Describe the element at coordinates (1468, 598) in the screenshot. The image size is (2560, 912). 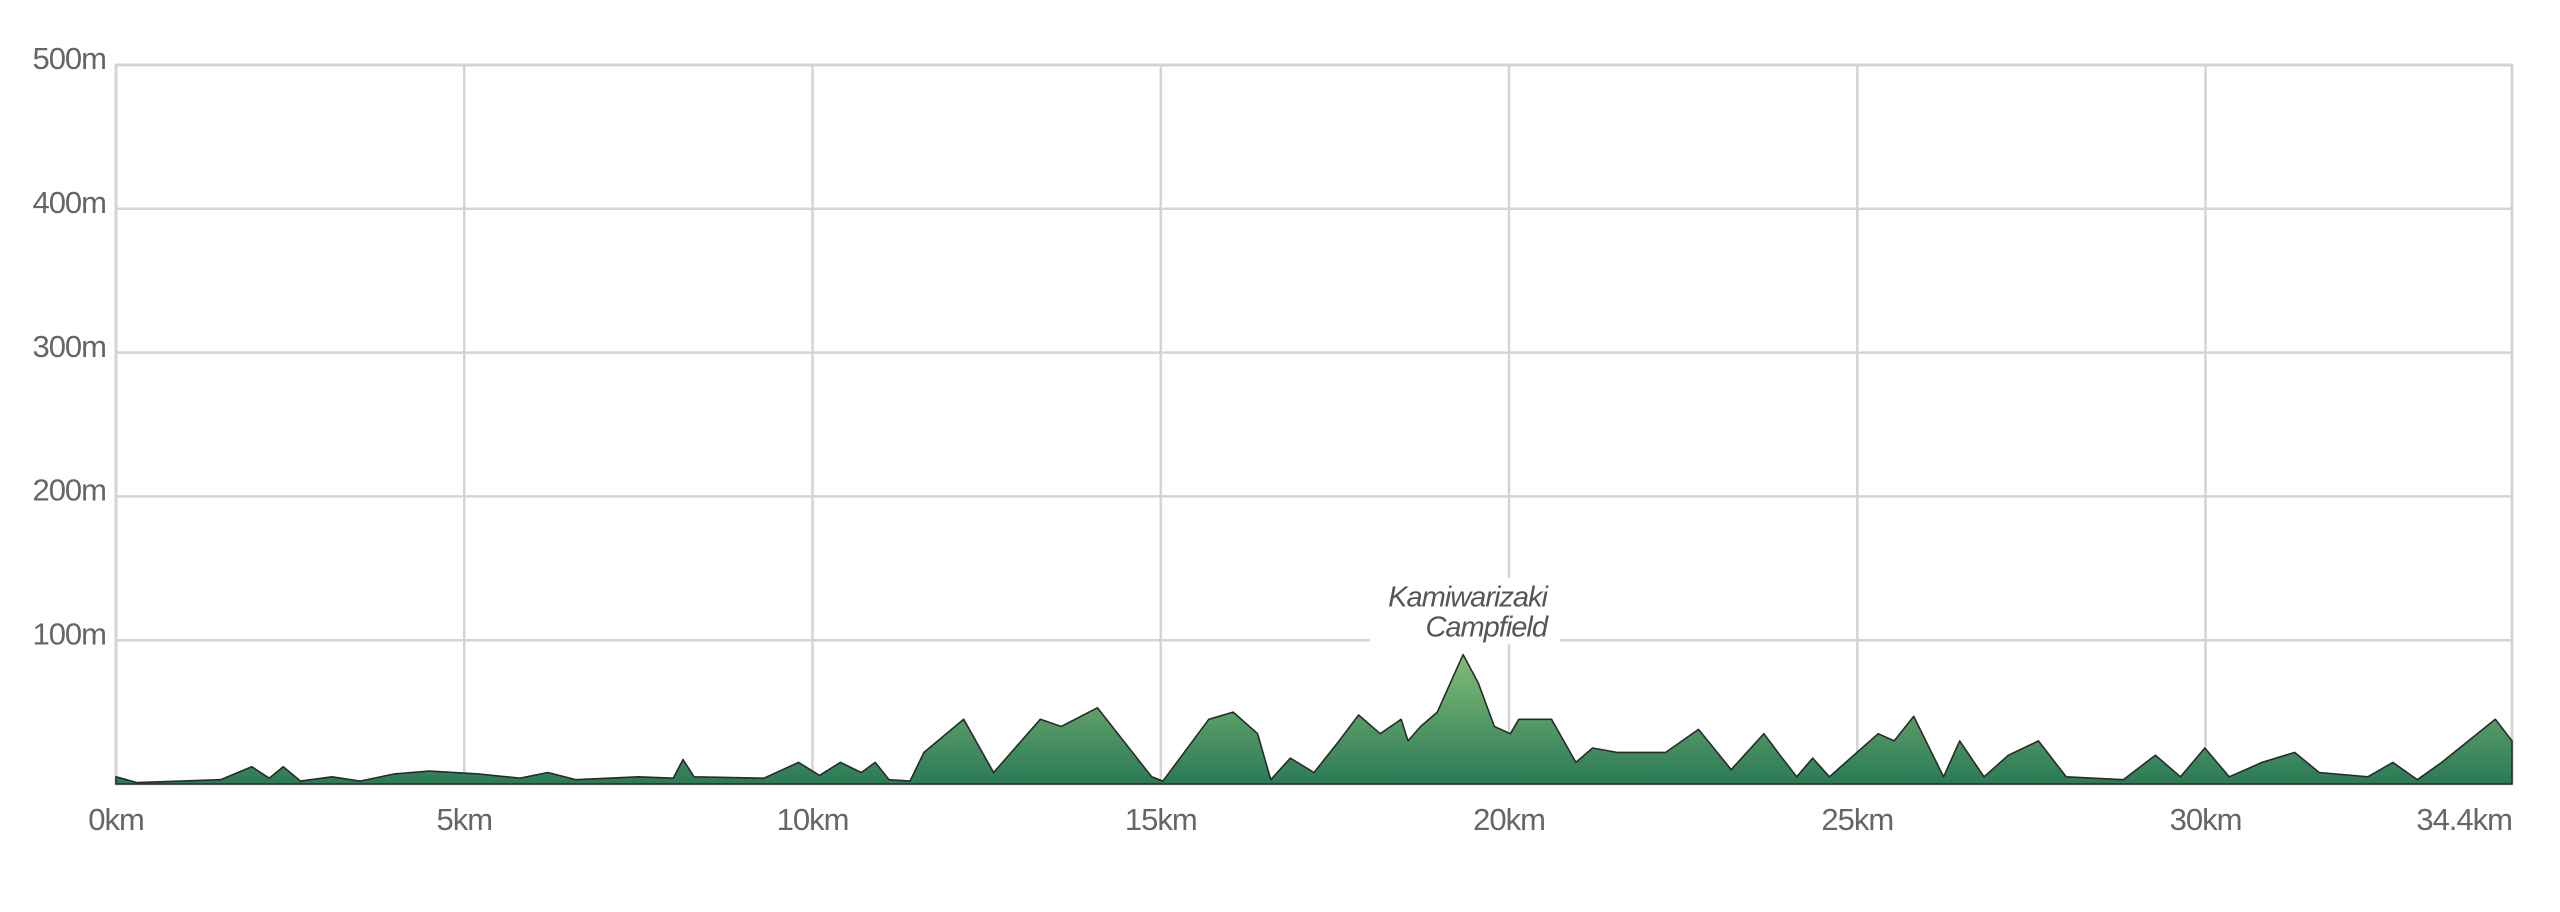
I see `annotation: Kamiwarizaki` at that location.